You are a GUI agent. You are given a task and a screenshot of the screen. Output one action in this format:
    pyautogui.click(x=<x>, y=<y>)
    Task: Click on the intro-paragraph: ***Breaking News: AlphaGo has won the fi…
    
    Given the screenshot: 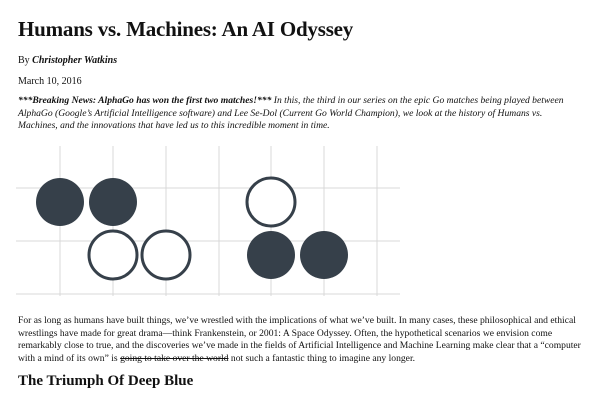 What is the action you would take?
    pyautogui.click(x=301, y=114)
    